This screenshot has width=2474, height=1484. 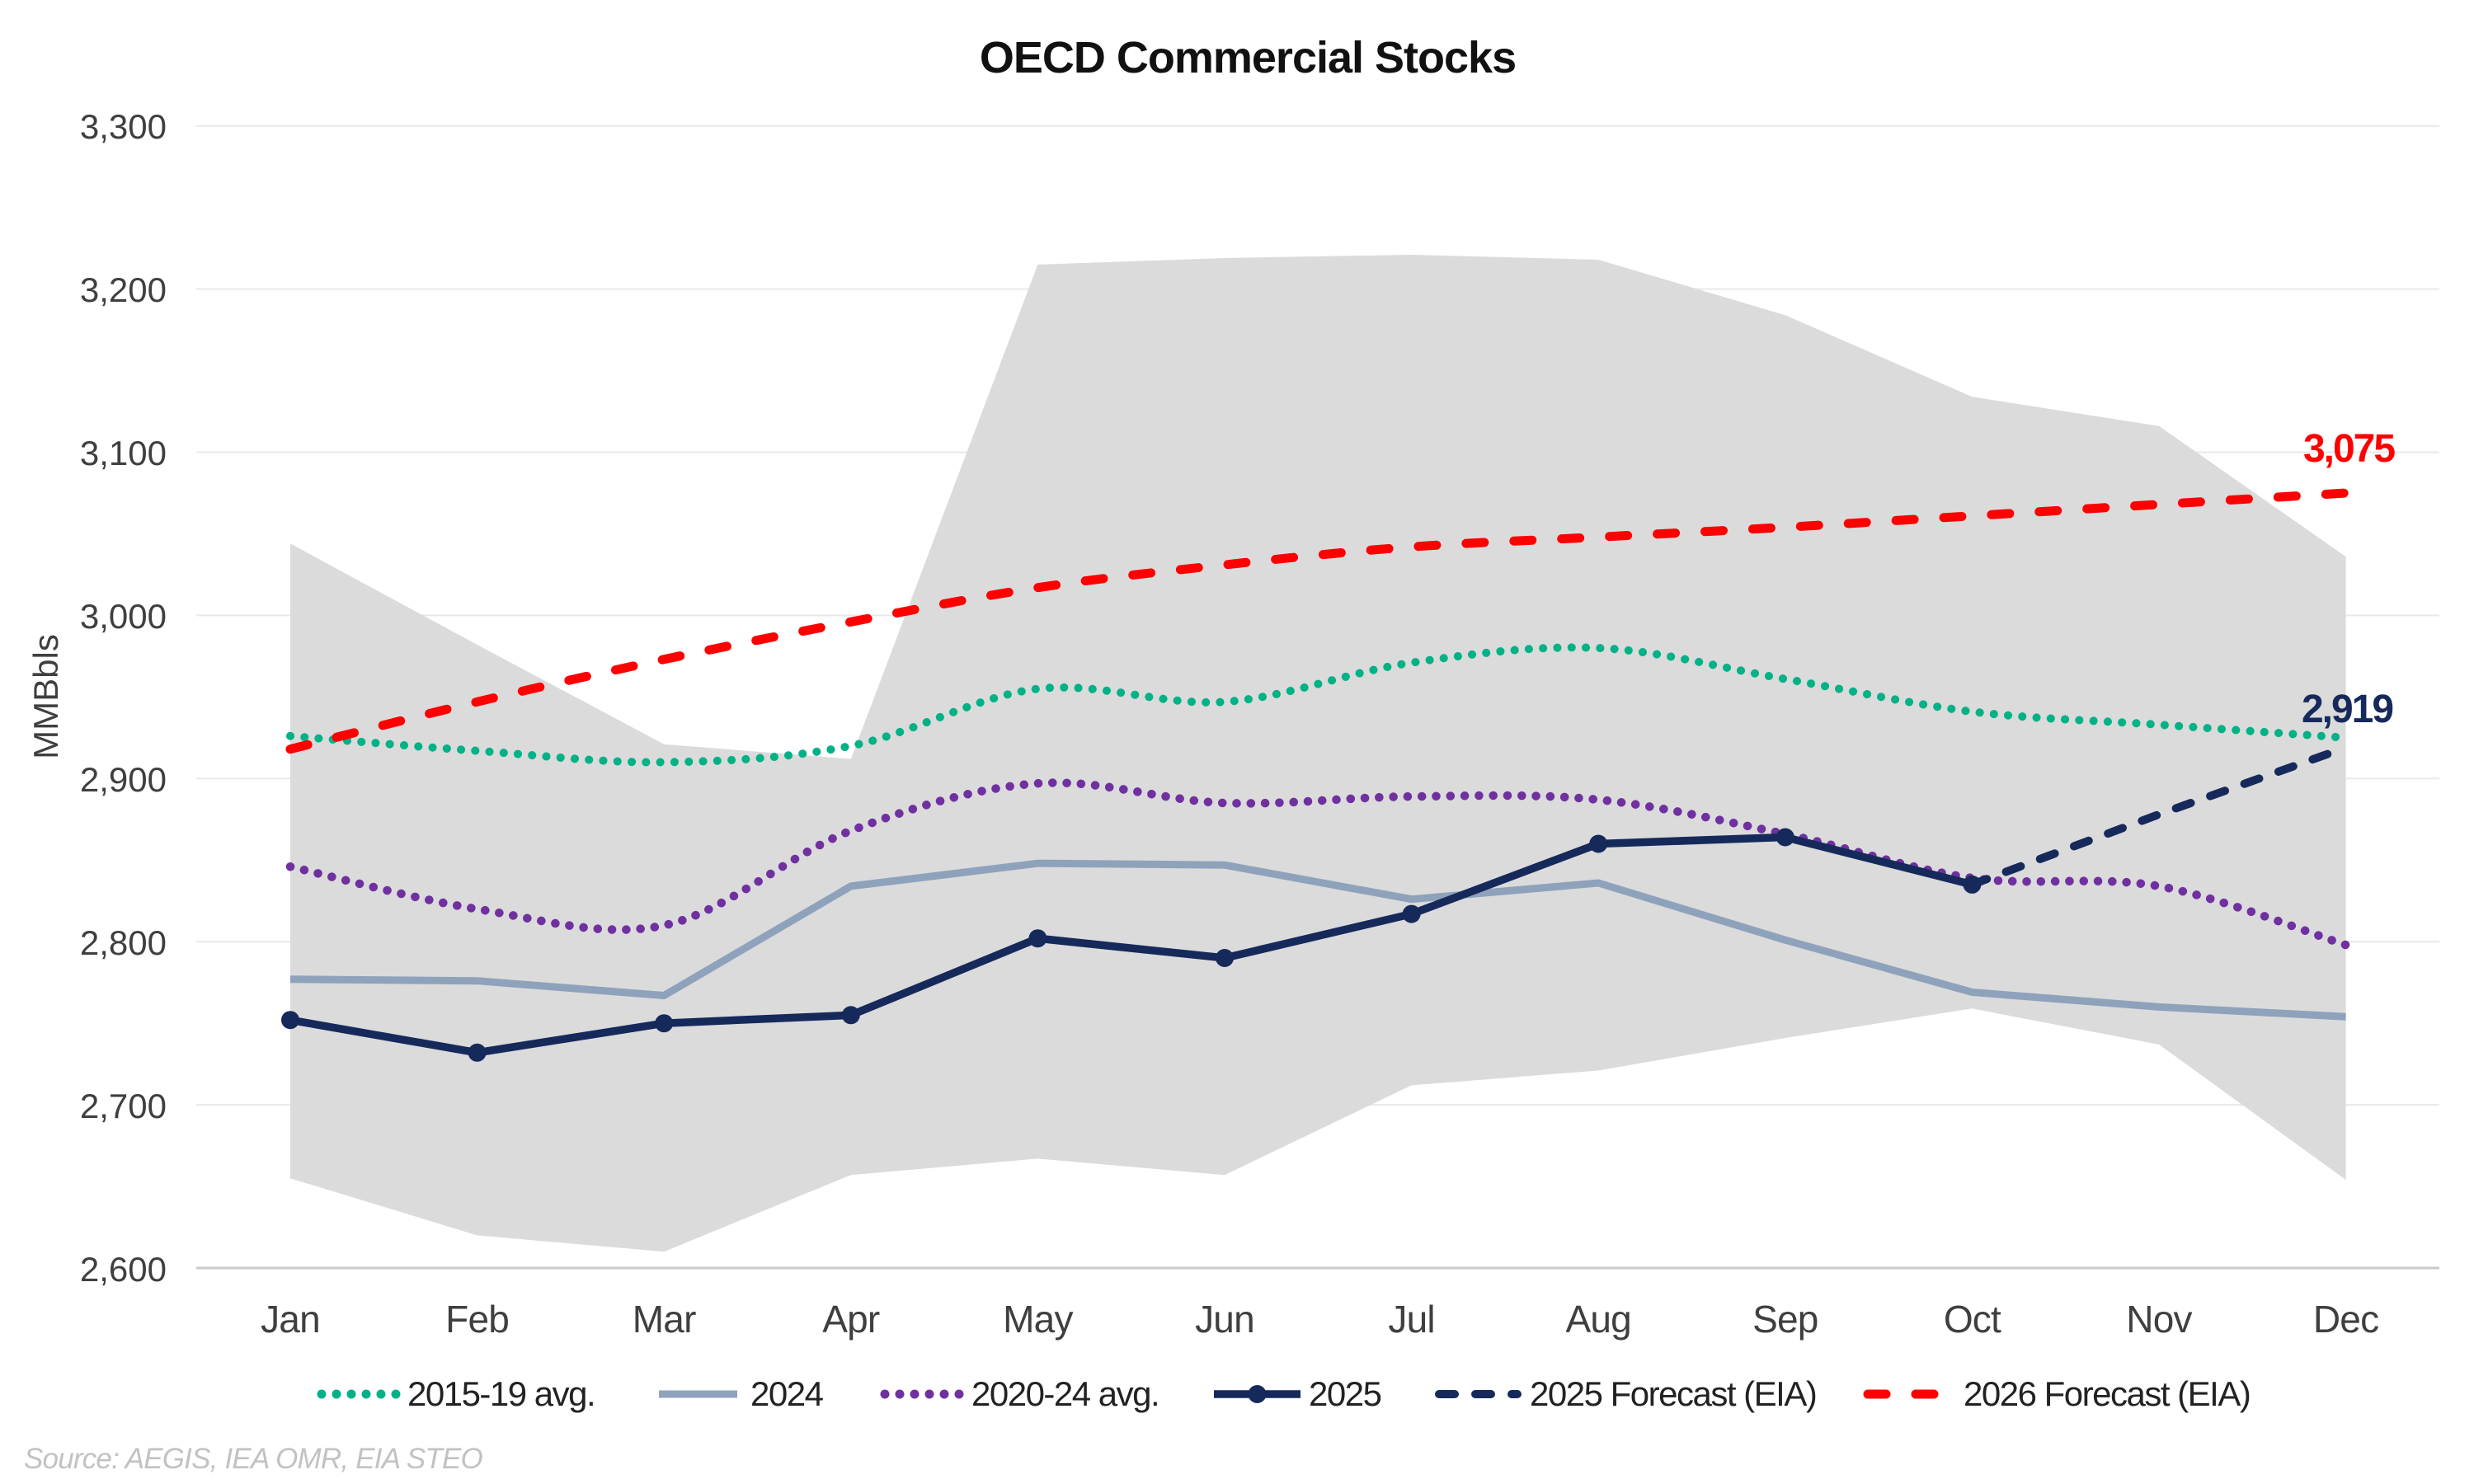 I want to click on svg-text: MMBbls, so click(x=45, y=696).